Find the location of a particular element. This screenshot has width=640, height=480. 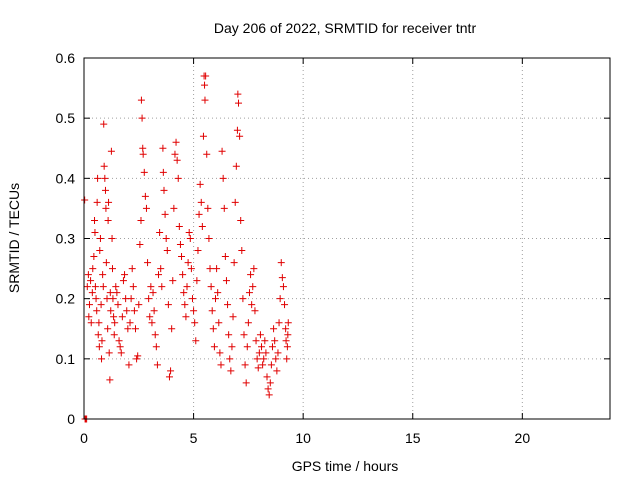

y-tick-label: 0.4 is located at coordinates (66, 178).